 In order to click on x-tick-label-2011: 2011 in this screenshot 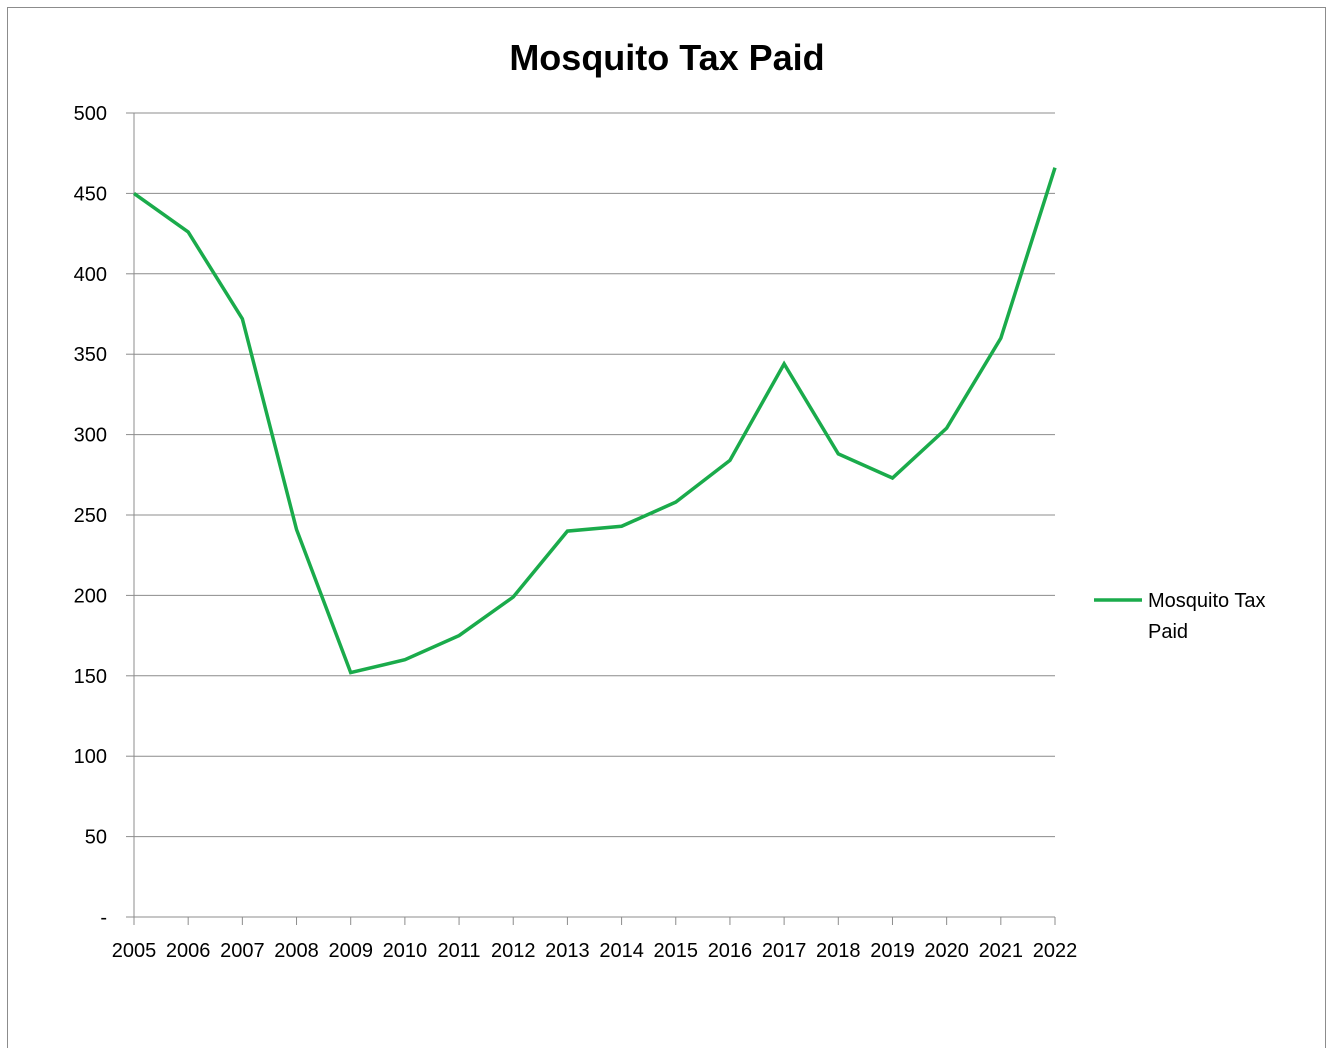, I will do `click(459, 951)`.